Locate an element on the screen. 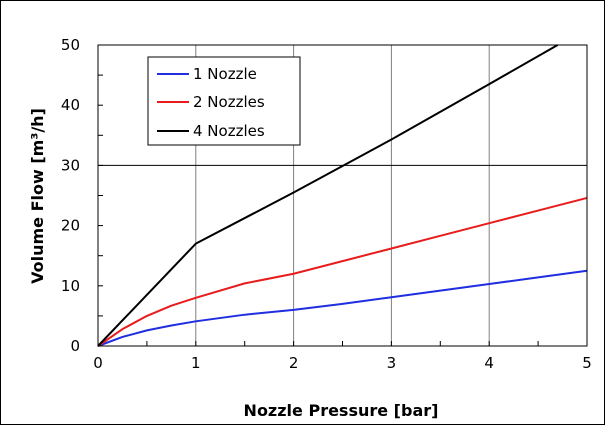 The width and height of the screenshot is (605, 429). y-tick-label: 30 is located at coordinates (70, 165).